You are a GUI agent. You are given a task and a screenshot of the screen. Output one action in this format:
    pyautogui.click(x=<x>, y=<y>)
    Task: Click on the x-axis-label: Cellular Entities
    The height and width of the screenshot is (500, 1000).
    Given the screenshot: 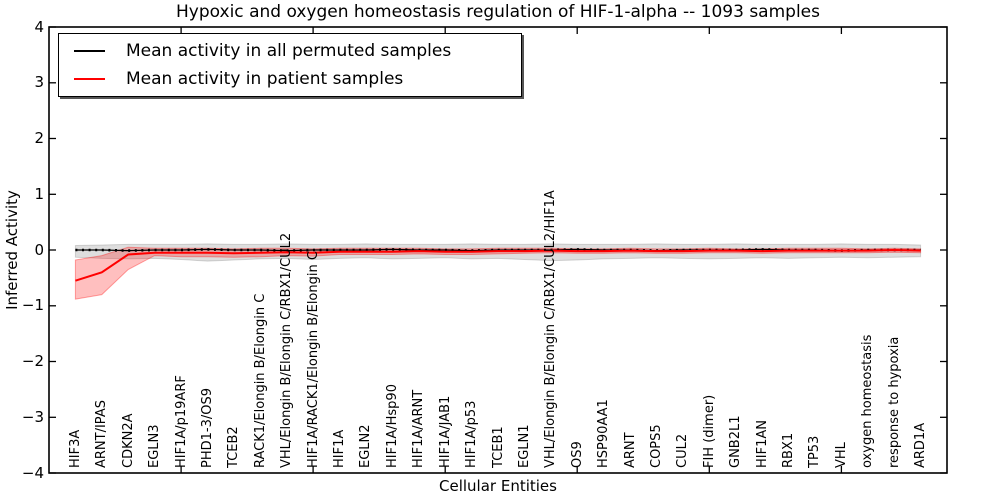 What is the action you would take?
    pyautogui.click(x=498, y=486)
    